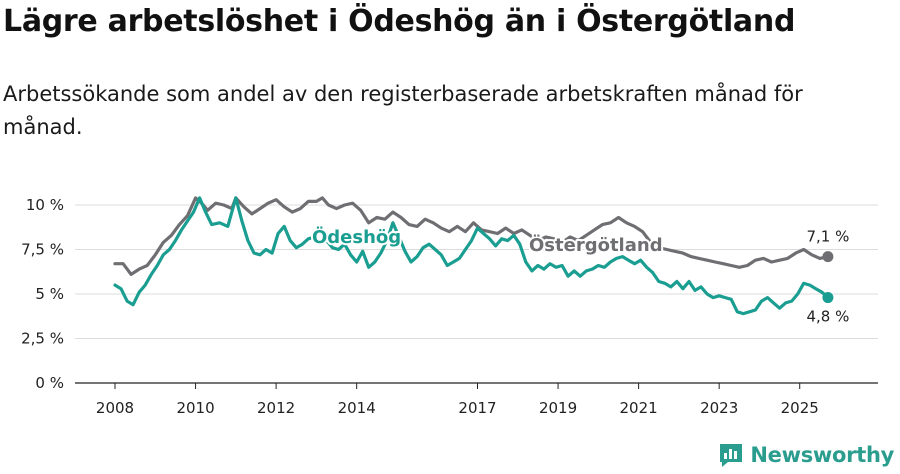 This screenshot has height=474, width=900. Describe the element at coordinates (195, 408) in the screenshot. I see `x-tick-label: 2010` at that location.